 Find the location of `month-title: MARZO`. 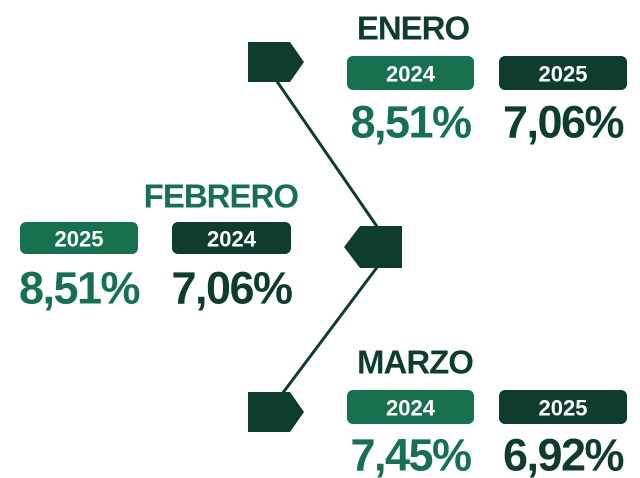

month-title: MARZO is located at coordinates (415, 362).